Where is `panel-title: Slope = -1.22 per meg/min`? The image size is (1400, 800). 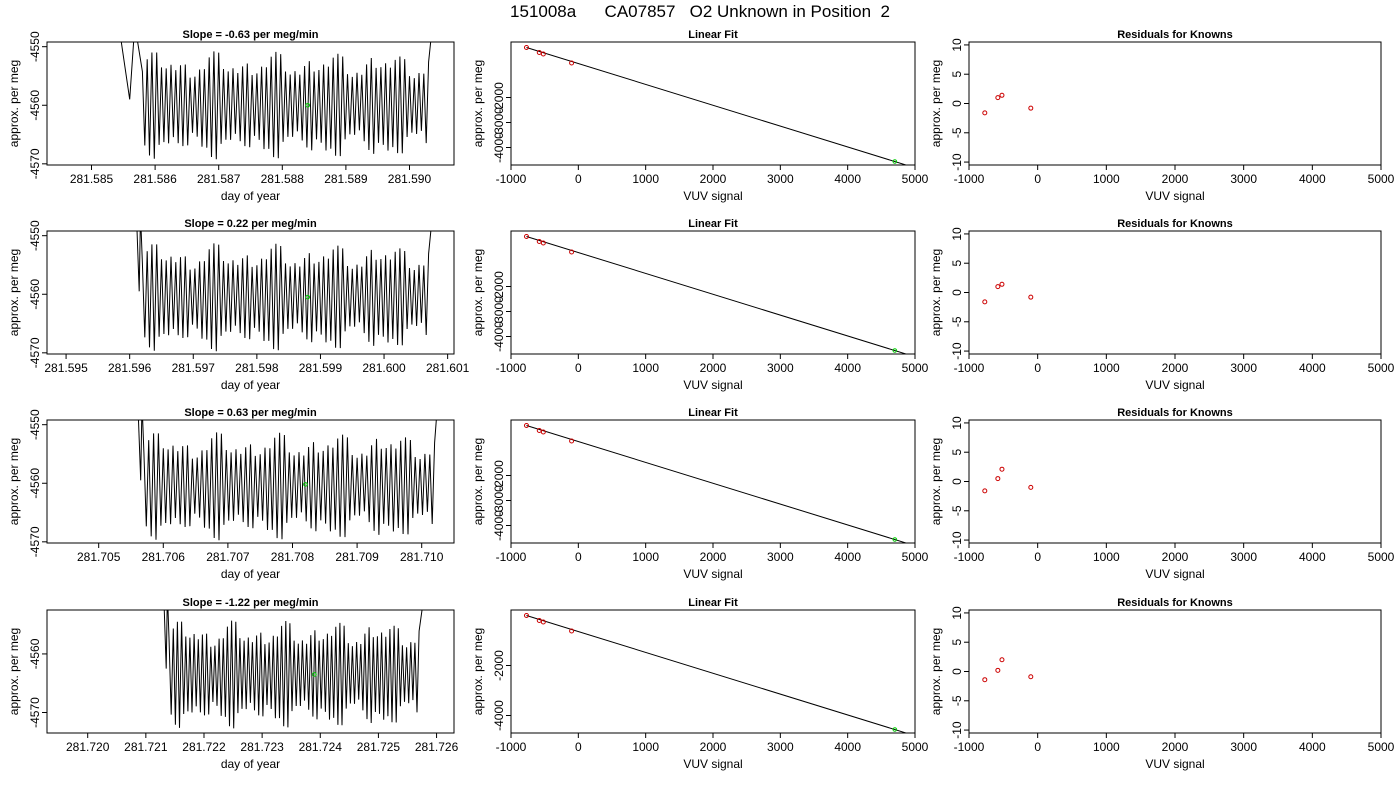
panel-title: Slope = -1.22 per meg/min is located at coordinates (250, 603).